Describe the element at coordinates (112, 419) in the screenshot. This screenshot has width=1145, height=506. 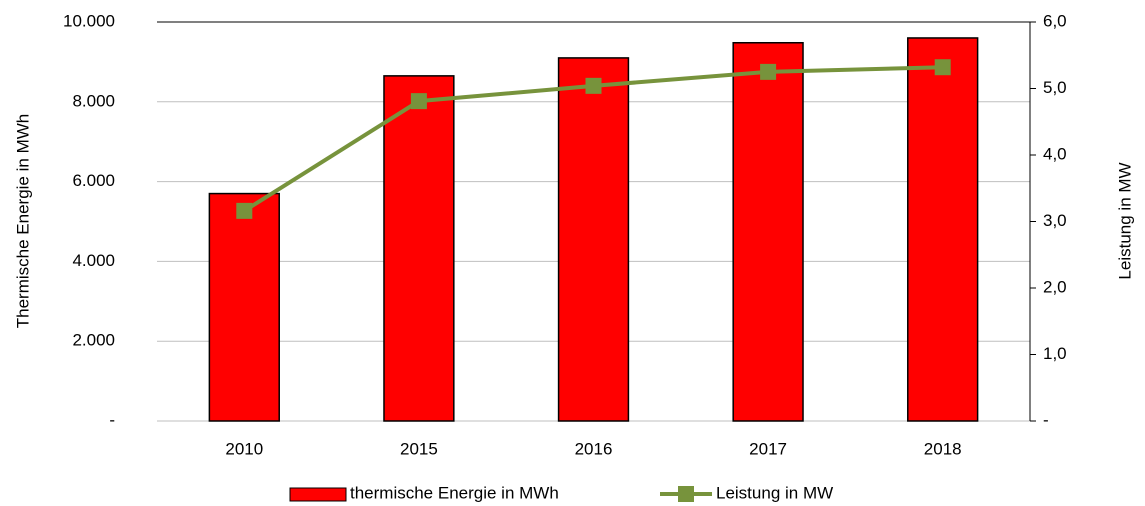
I see `y-tick-label: -` at that location.